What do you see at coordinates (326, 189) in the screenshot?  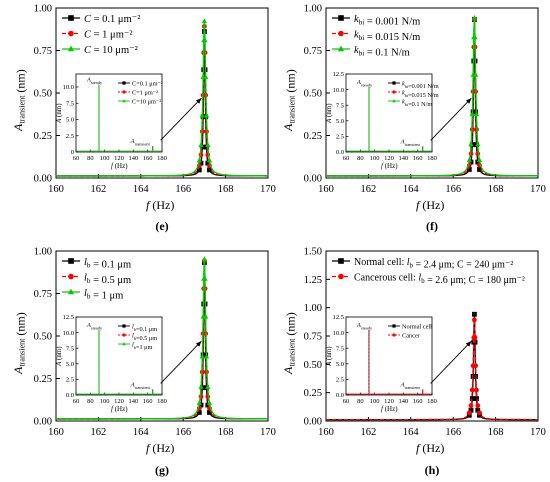 I see `x-tick-label: 160` at bounding box center [326, 189].